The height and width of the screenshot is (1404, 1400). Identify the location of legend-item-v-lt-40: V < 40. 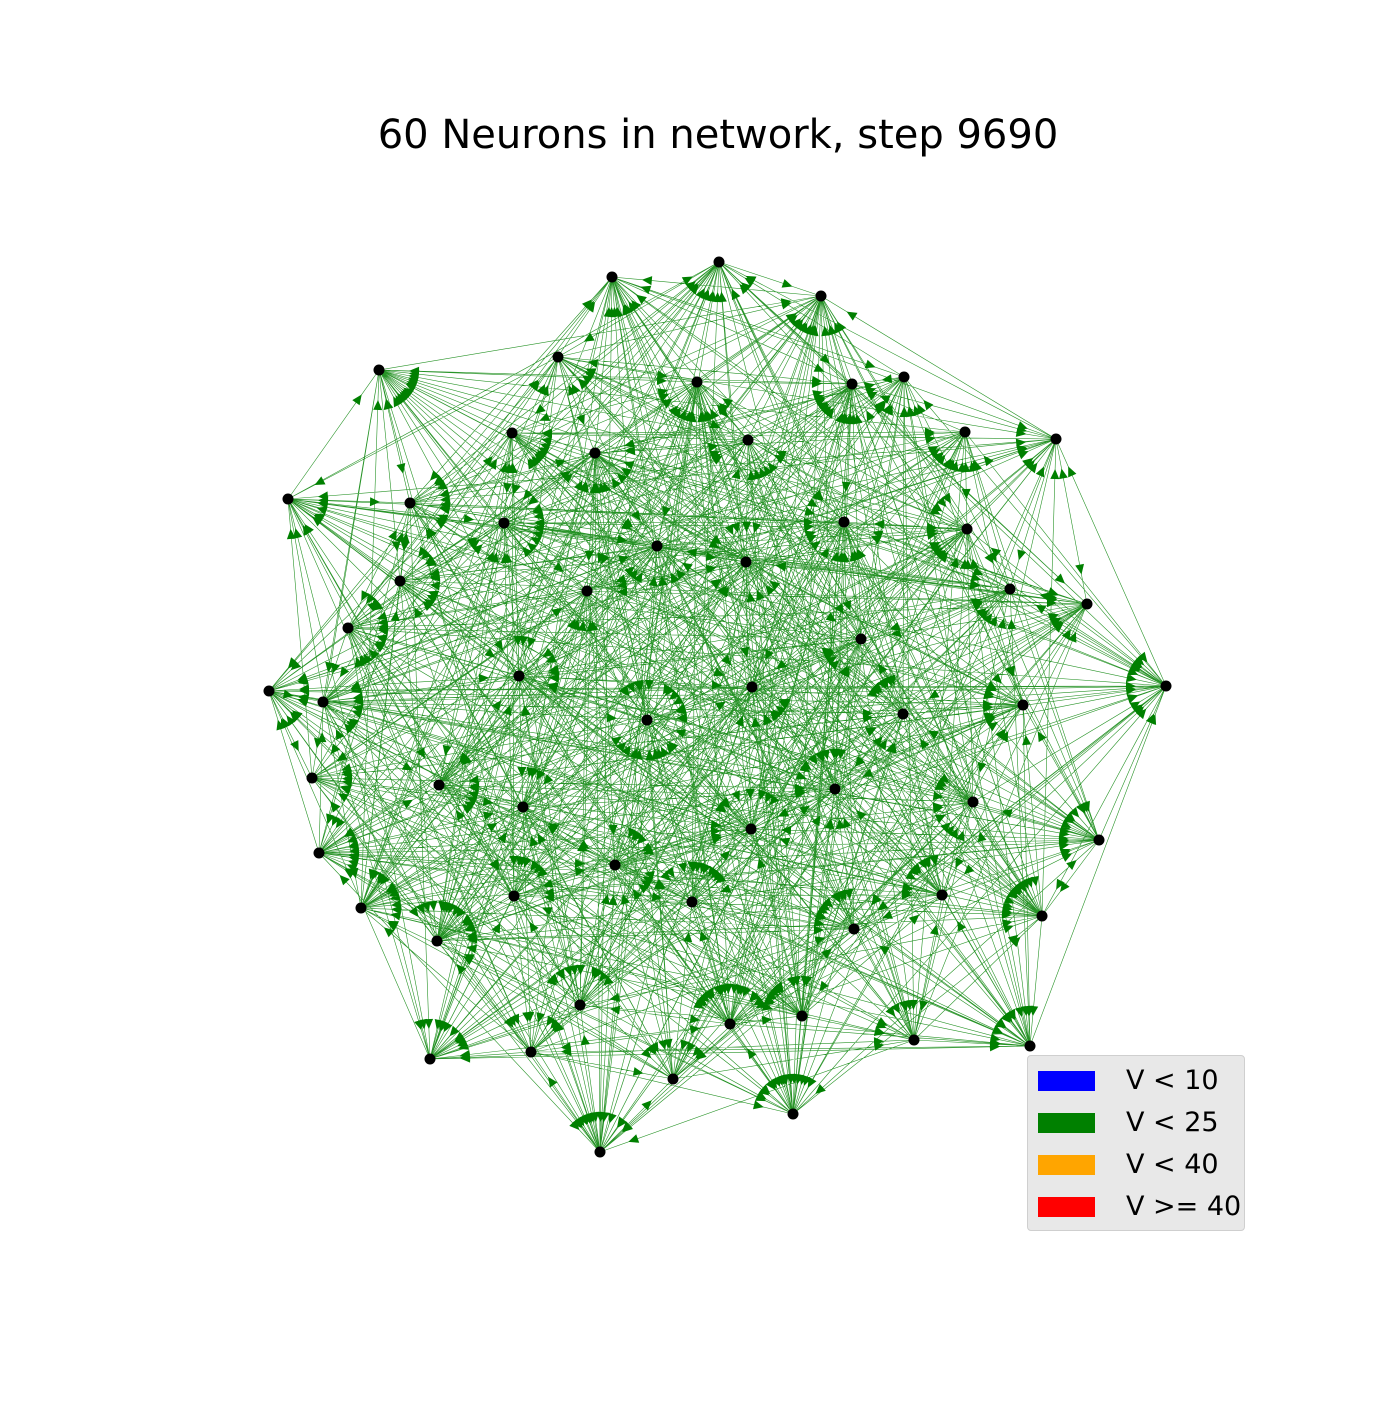
(1138, 1165).